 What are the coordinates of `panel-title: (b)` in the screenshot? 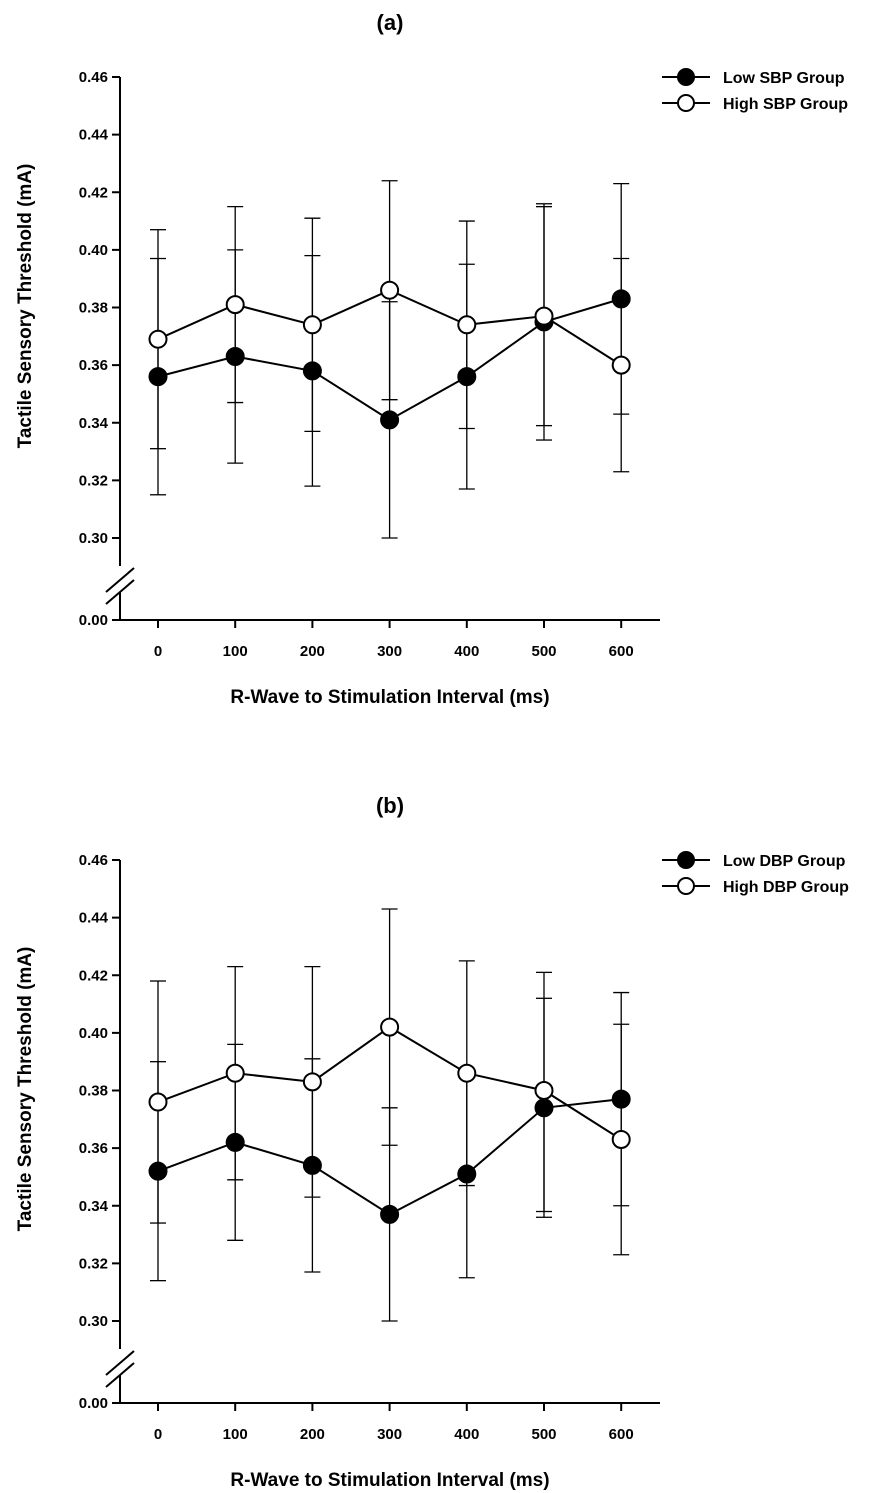 It's located at (390, 805).